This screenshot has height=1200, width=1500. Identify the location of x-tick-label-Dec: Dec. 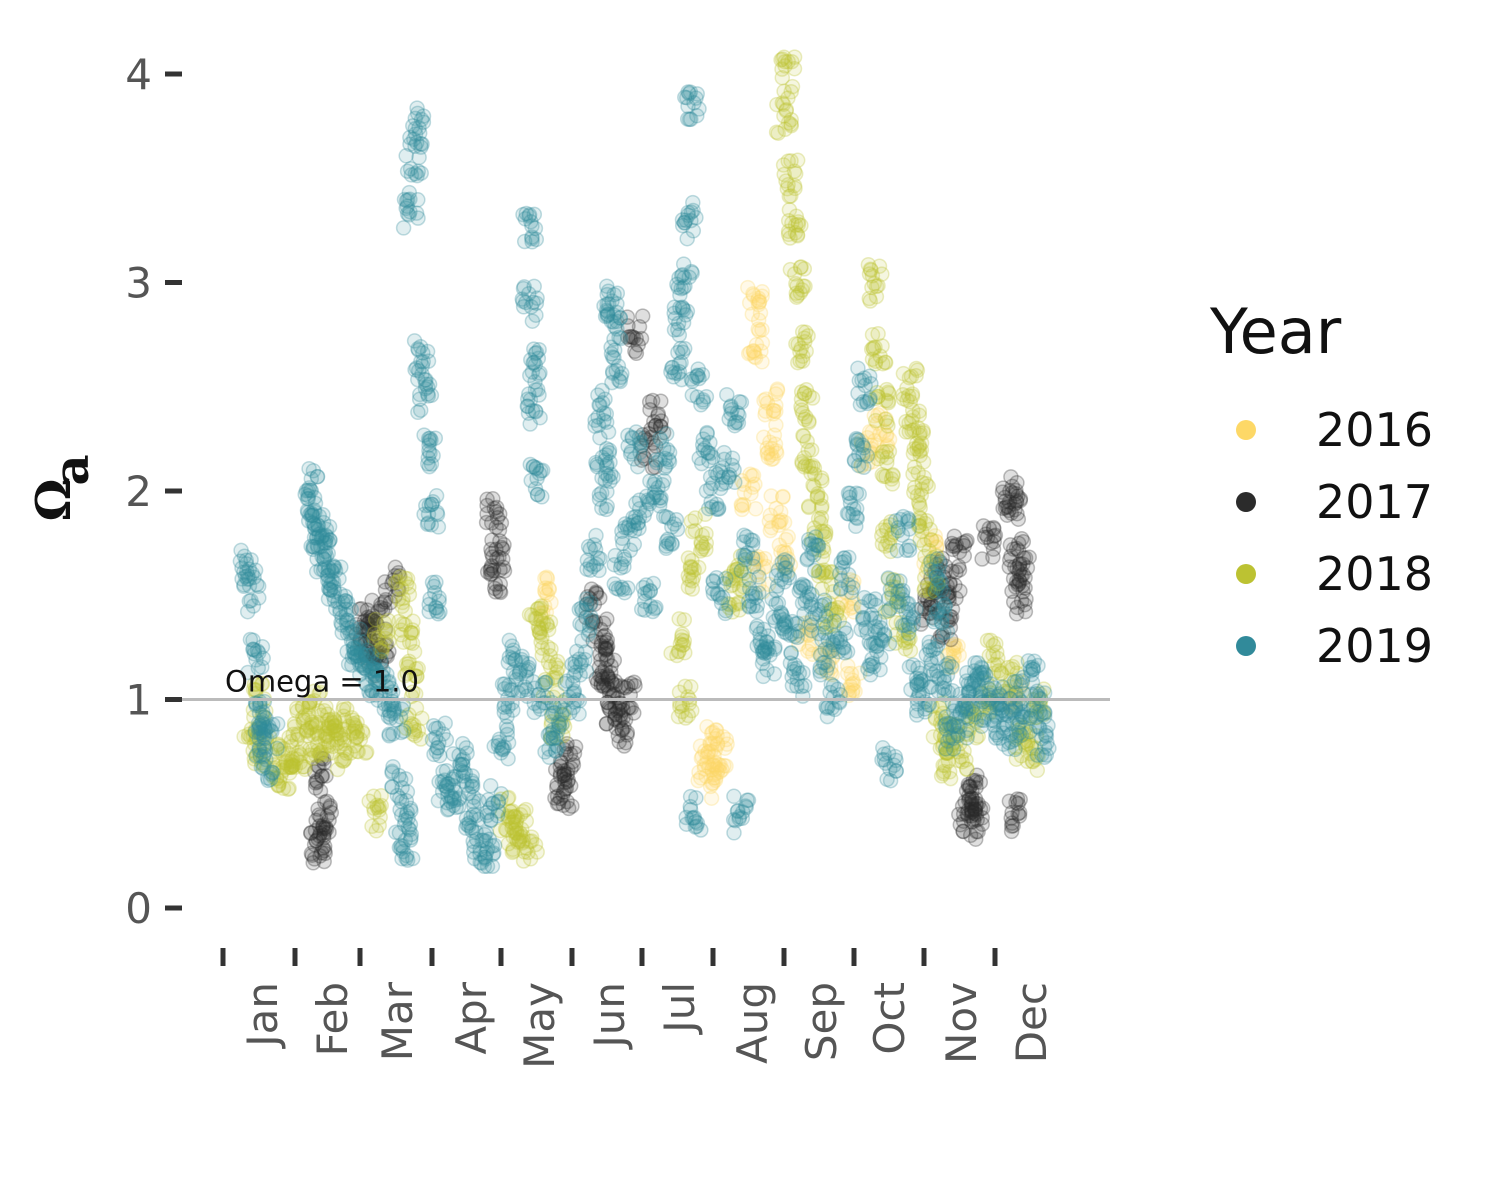
(1031, 1022).